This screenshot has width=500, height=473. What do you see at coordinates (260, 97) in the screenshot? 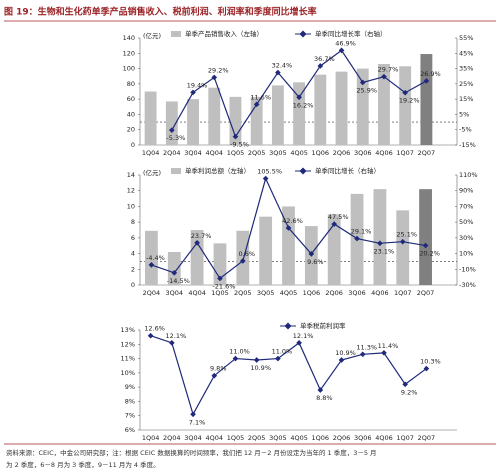
I see `data-label: 11.6%` at bounding box center [260, 97].